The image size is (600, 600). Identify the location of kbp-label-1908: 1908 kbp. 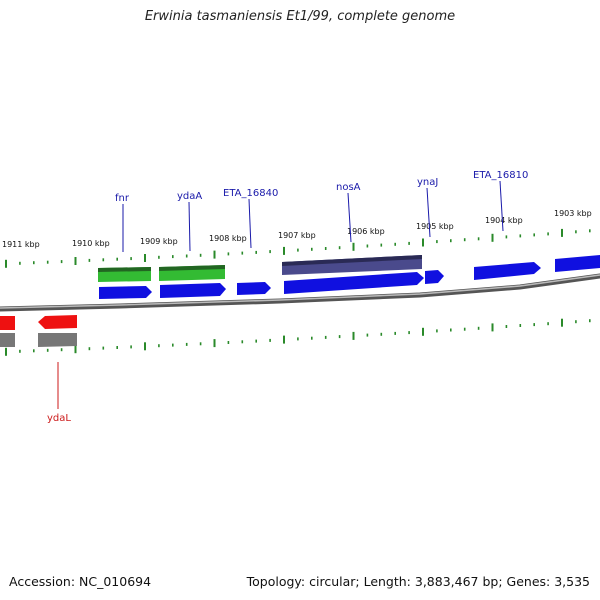
(228, 238).